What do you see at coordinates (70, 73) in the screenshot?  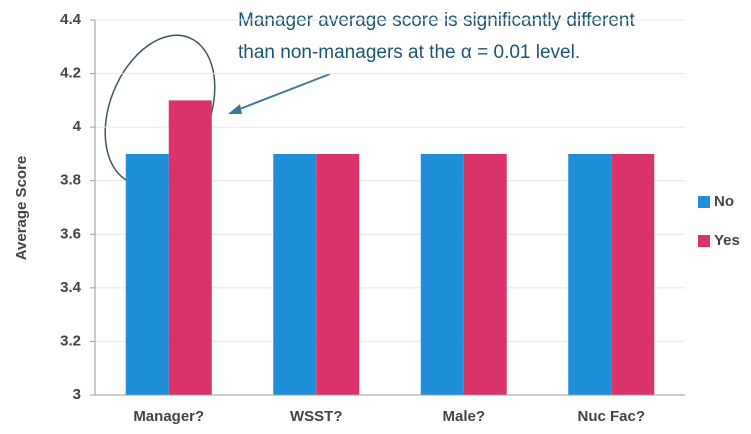 I see `y-tick-label: 4.2` at bounding box center [70, 73].